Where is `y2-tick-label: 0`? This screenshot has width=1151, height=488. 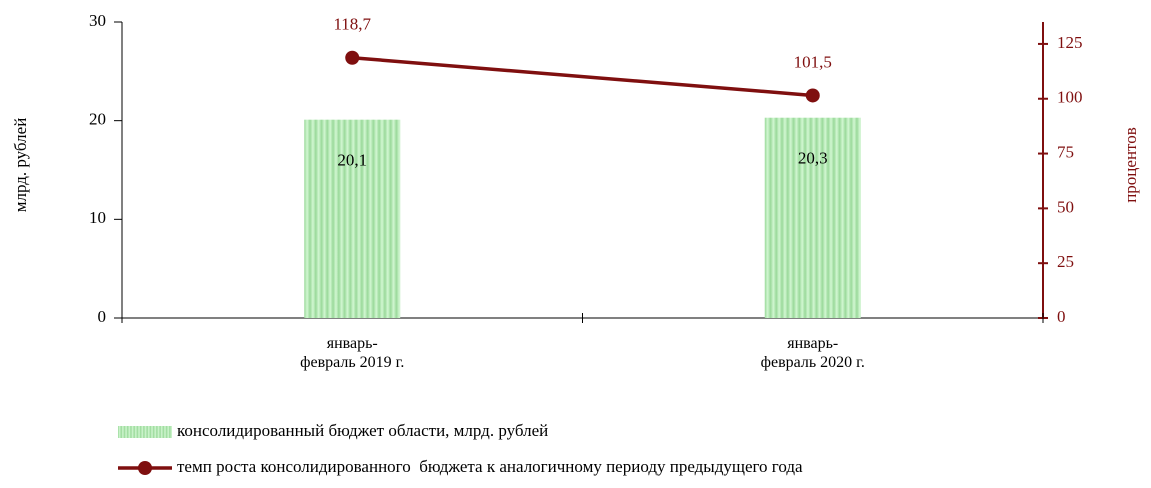 y2-tick-label: 0 is located at coordinates (1061, 316).